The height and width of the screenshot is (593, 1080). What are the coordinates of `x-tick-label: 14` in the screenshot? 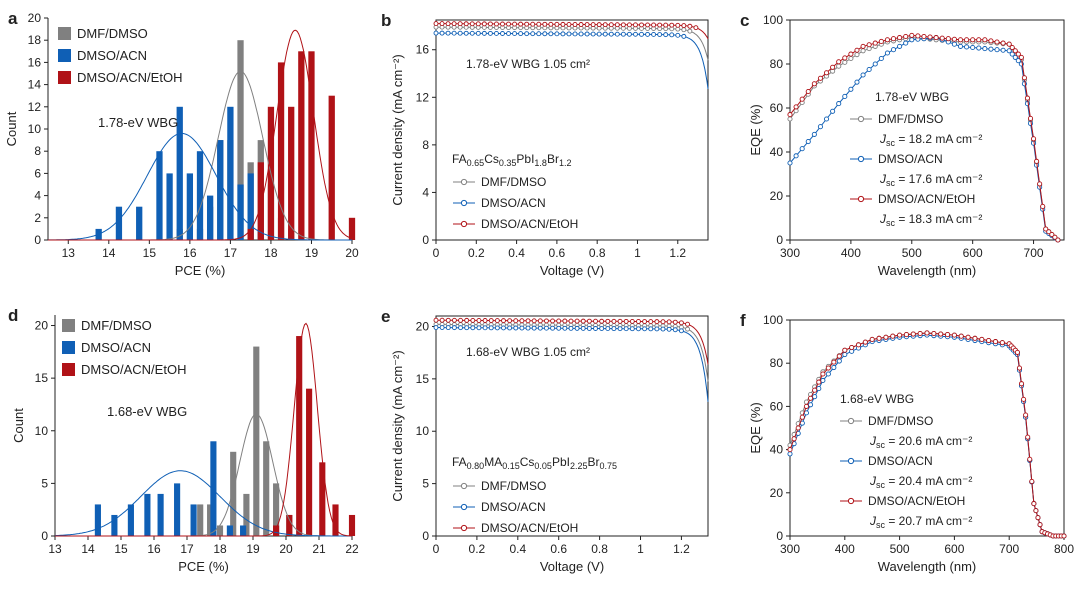 It's located at (88, 549).